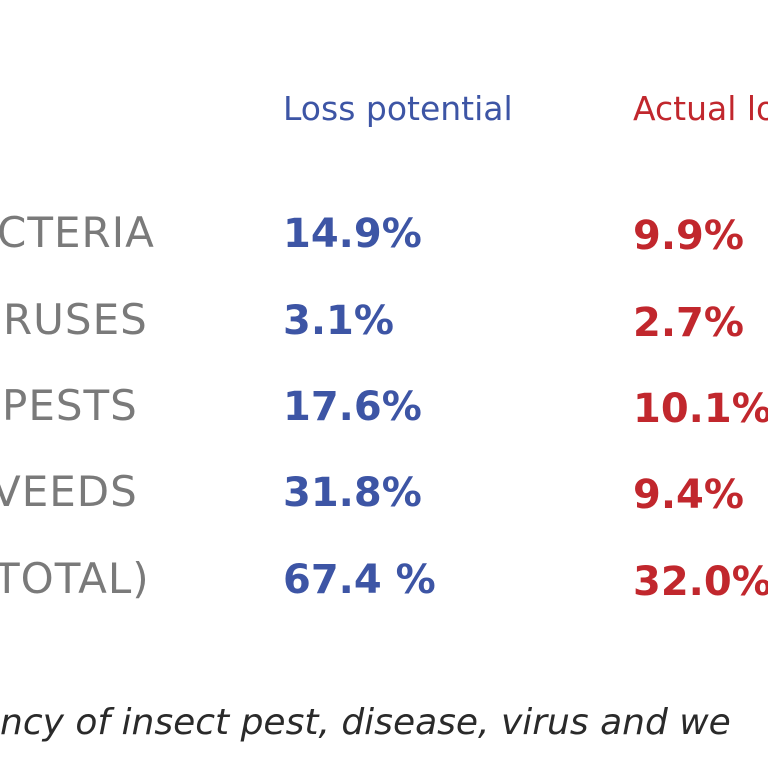 The height and width of the screenshot is (768, 768). What do you see at coordinates (77, 232) in the screenshot?
I see `row-label-bacteria: CTERIA` at bounding box center [77, 232].